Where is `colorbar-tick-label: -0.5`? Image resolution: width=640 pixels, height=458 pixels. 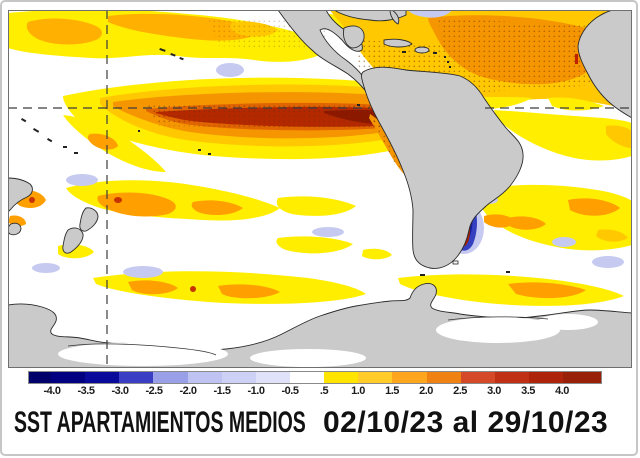
colorbar-tick-label: -0.5 is located at coordinates (290, 391).